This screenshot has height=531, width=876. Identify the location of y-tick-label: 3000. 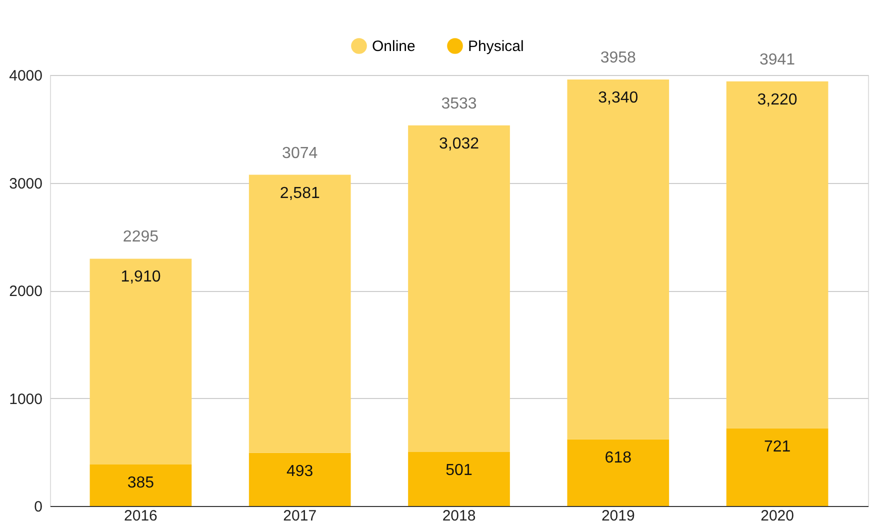
(25, 183).